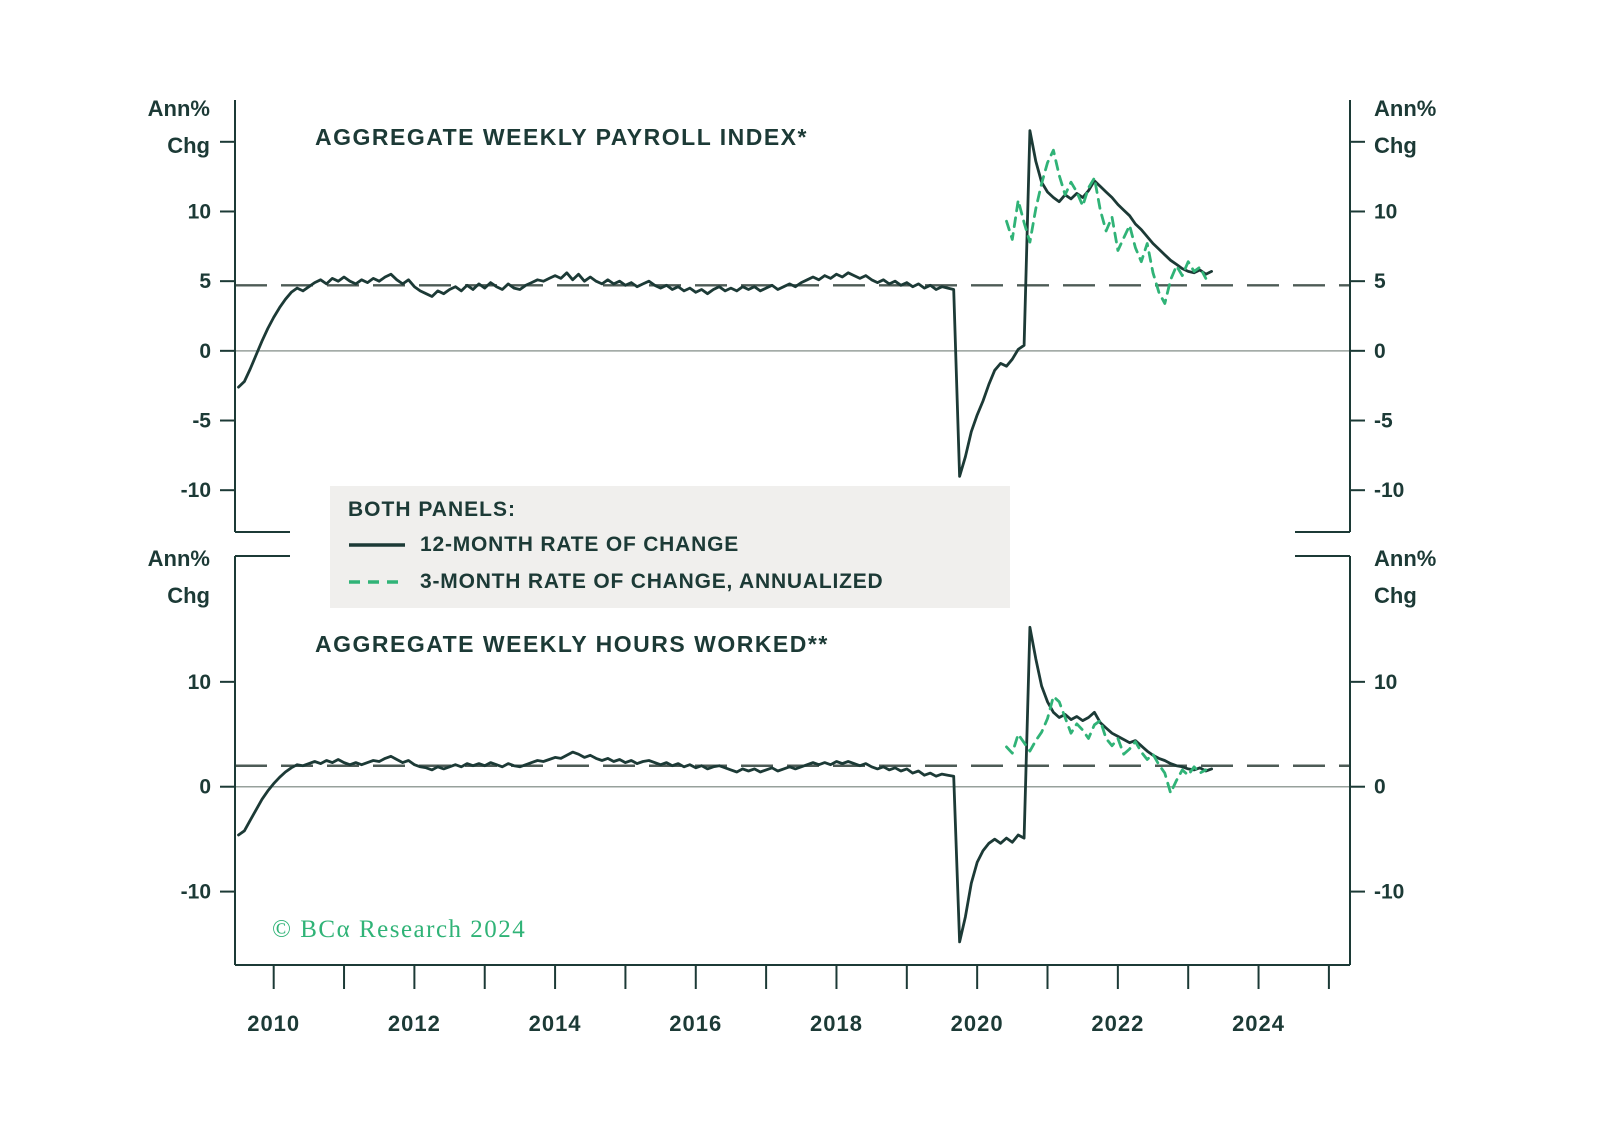 Image resolution: width=1598 pixels, height=1144 pixels. Describe the element at coordinates (695, 1023) in the screenshot. I see `x-tick-label: 2016` at that location.